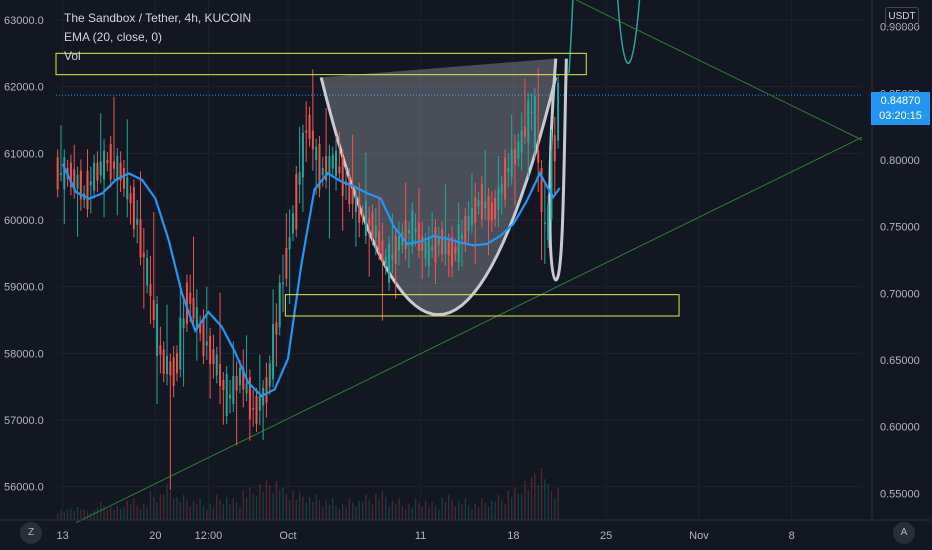 This screenshot has height=550, width=932. What do you see at coordinates (426, 536) in the screenshot?
I see `time-axis: 13 20 12:00 Oct 11 18 25 Nov 8` at bounding box center [426, 536].